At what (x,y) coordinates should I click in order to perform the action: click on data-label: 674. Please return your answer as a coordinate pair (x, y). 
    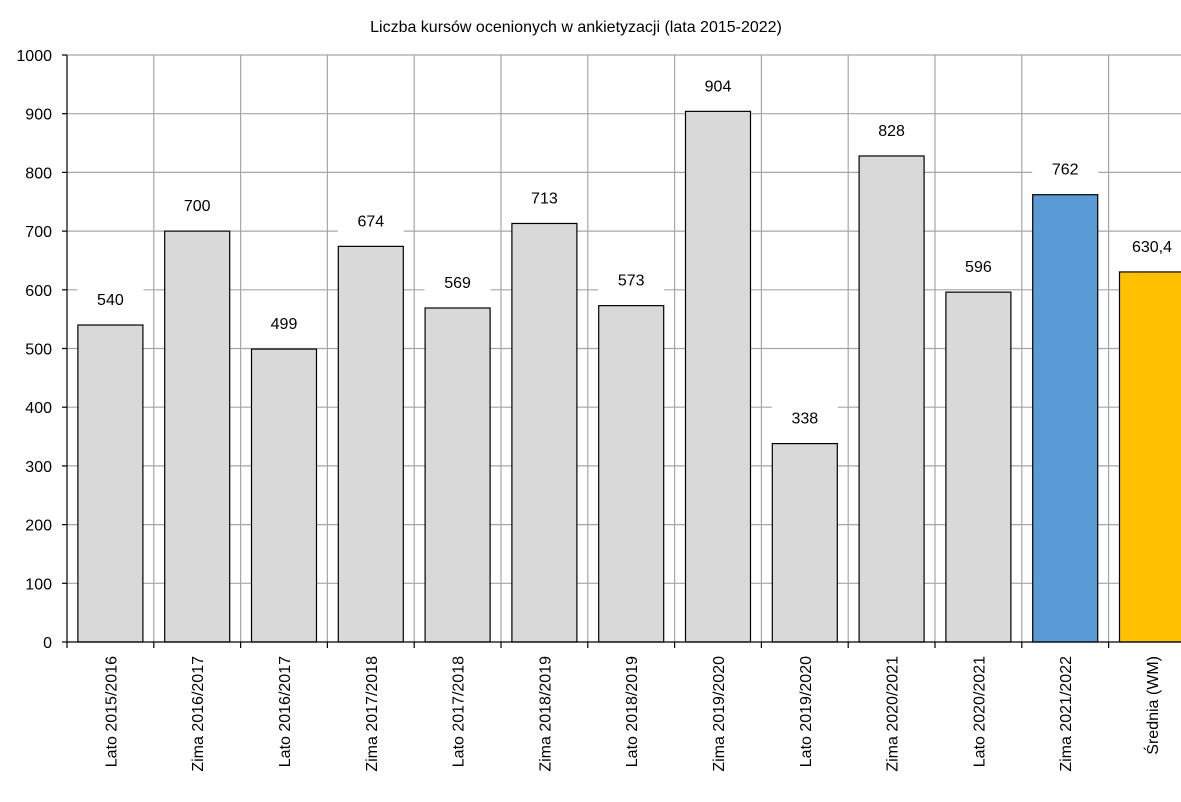
    Looking at the image, I should click on (370, 221).